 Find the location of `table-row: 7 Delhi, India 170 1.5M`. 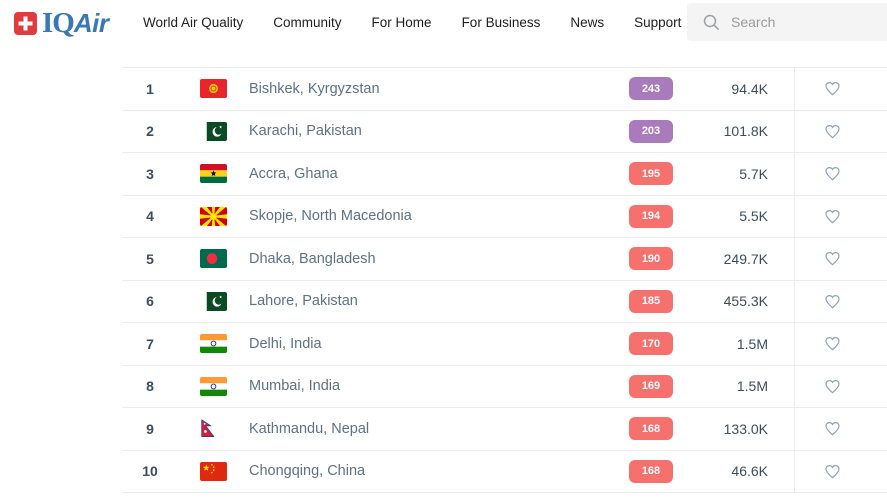

table-row: 7 Delhi, India 170 1.5M is located at coordinates (504, 344).